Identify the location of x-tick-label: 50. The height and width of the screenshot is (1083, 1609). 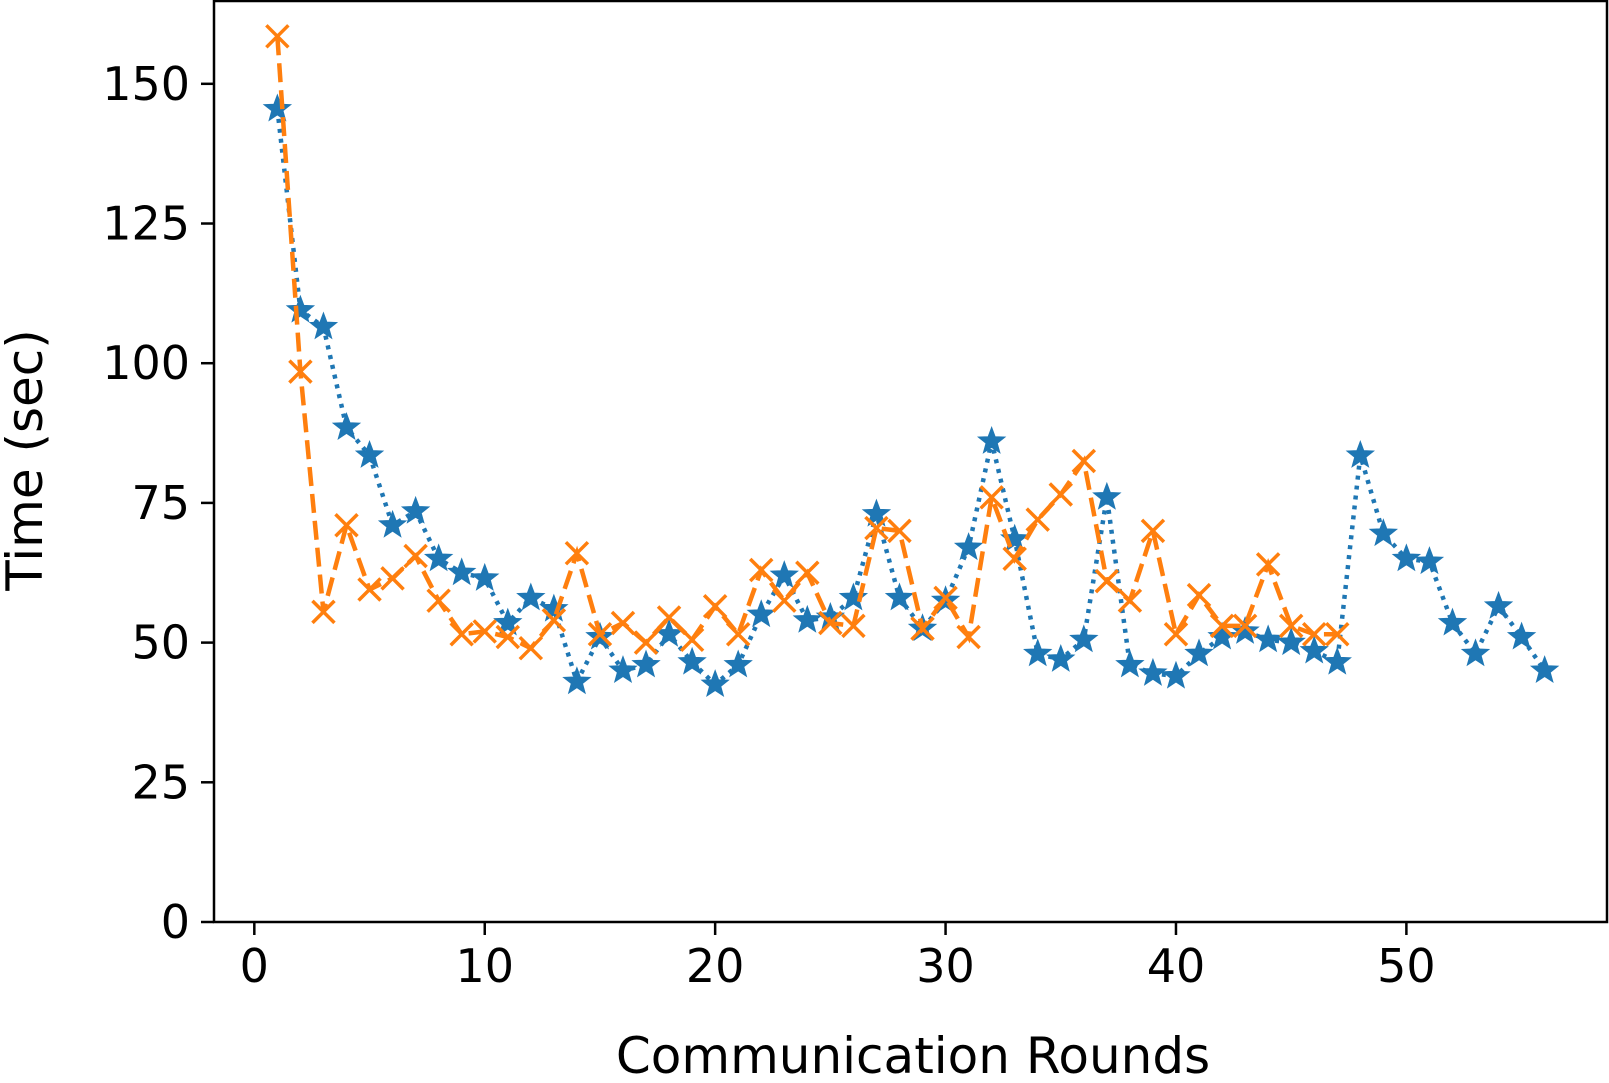
(1406, 966).